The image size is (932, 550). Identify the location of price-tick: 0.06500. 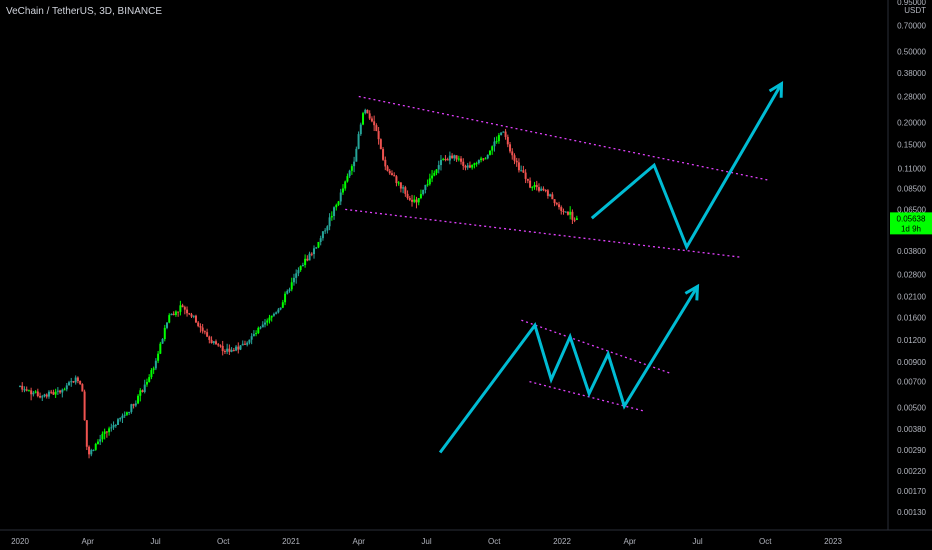
(911, 209).